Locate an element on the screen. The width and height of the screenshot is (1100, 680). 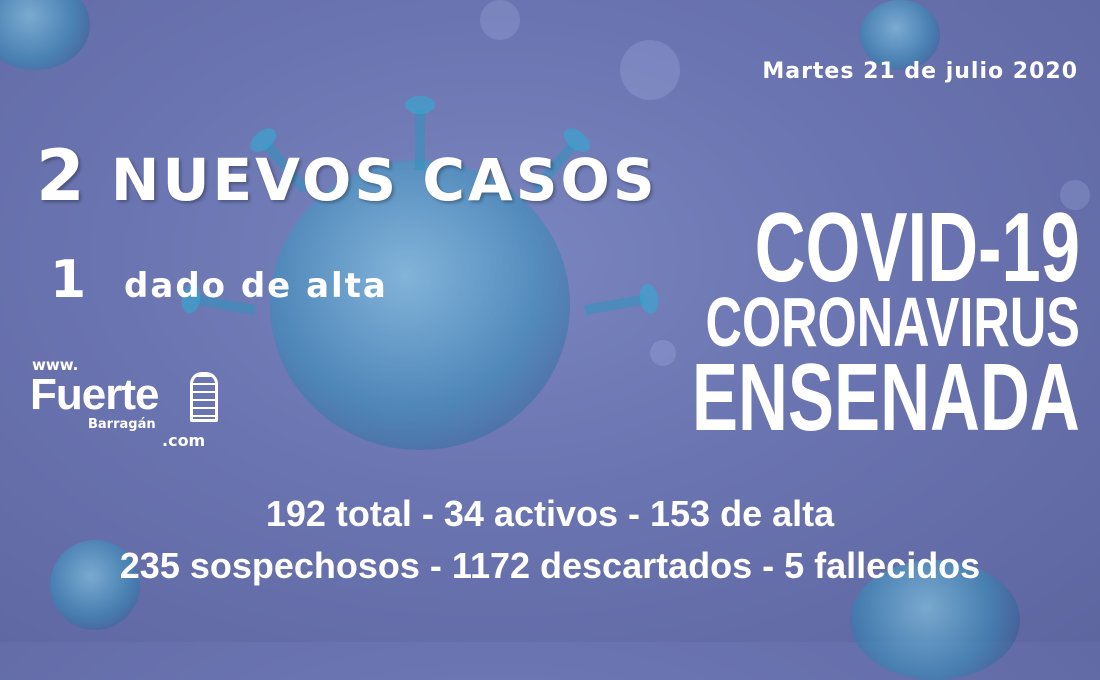
title-coronavirus: CORONAVIRUS is located at coordinates (892, 322).